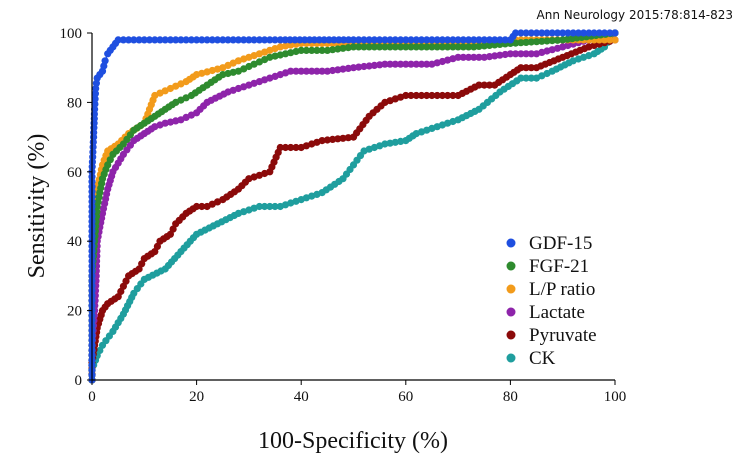 Image resolution: width=741 pixels, height=464 pixels. I want to click on legend-item: L/P ratio, so click(550, 289).